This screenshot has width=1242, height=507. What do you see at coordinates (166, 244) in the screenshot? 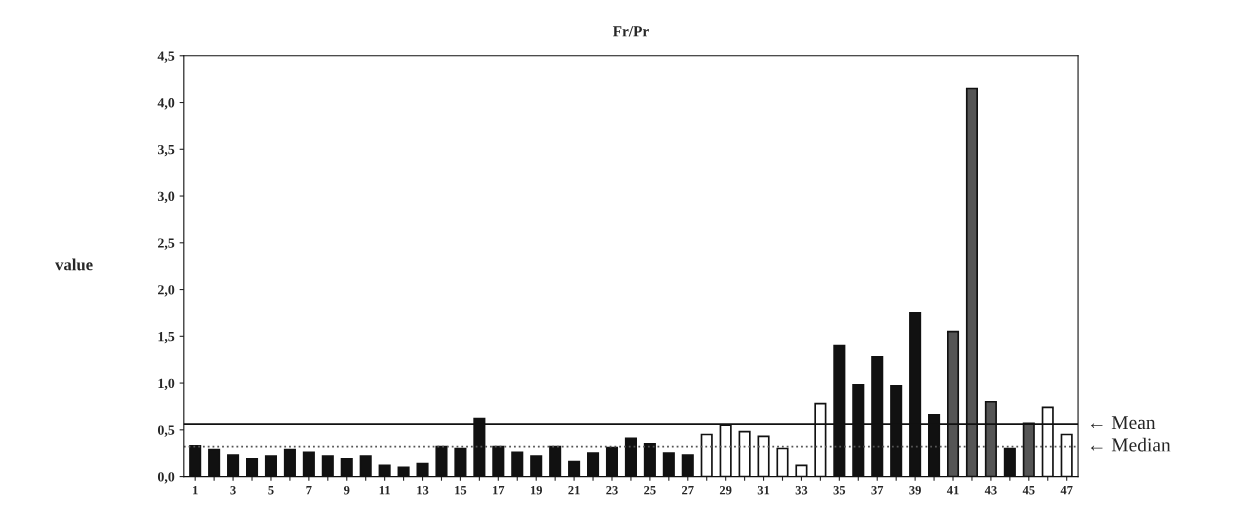
I see `y-tick-label: 2,5` at bounding box center [166, 244].